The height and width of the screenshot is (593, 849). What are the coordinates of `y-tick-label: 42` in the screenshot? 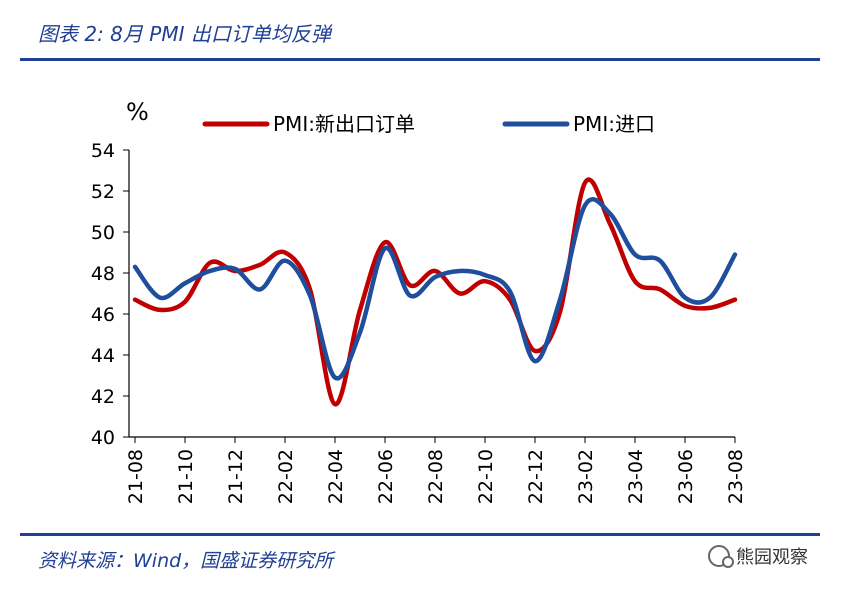 It's located at (103, 397).